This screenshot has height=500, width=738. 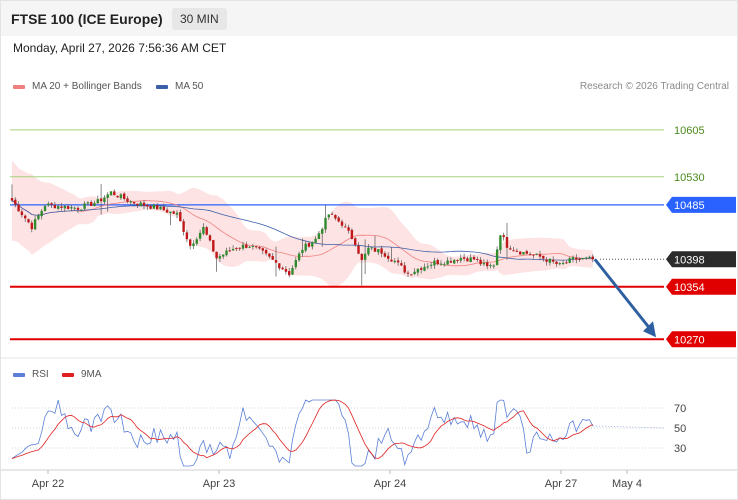 What do you see at coordinates (199, 19) in the screenshot?
I see `timeframe-button: 30 MIN` at bounding box center [199, 19].